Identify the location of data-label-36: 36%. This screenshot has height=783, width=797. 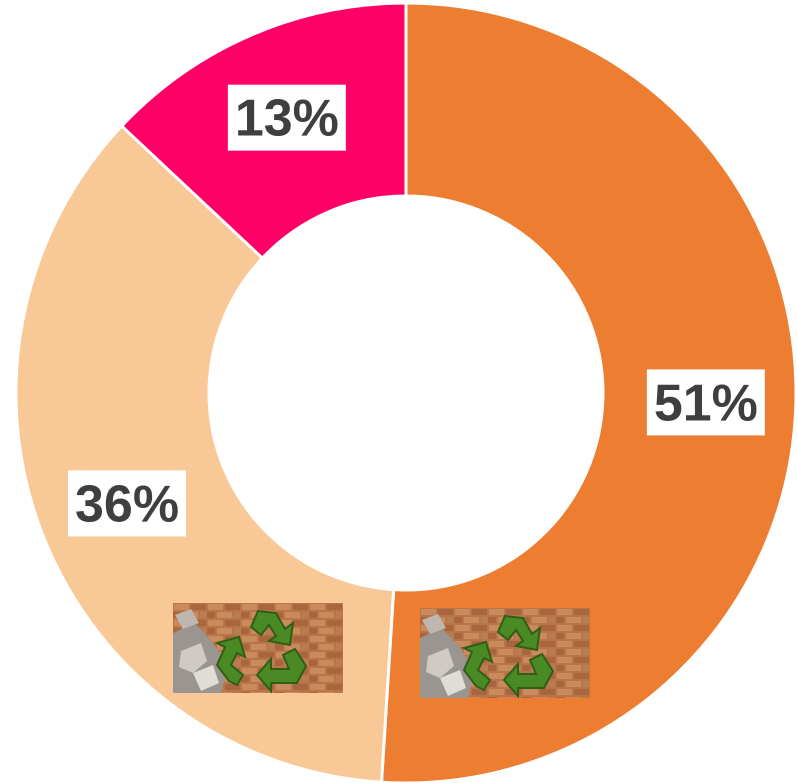
(127, 503).